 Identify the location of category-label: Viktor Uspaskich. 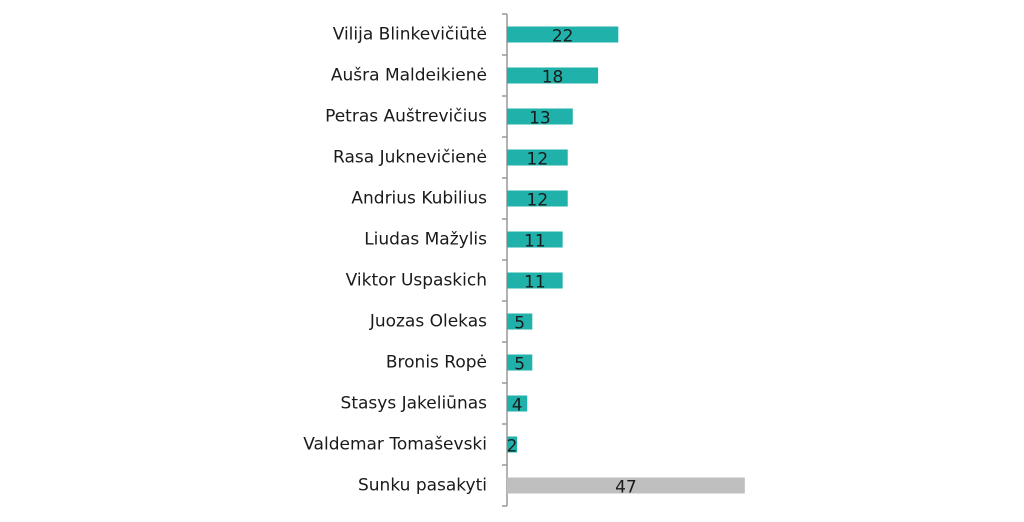
(416, 281).